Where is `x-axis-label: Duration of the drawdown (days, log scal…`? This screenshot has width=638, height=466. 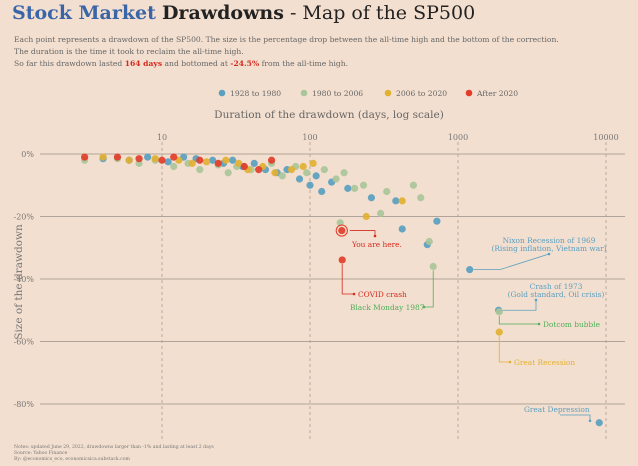 x-axis-label: Duration of the drawdown (days, log scal… is located at coordinates (329, 115).